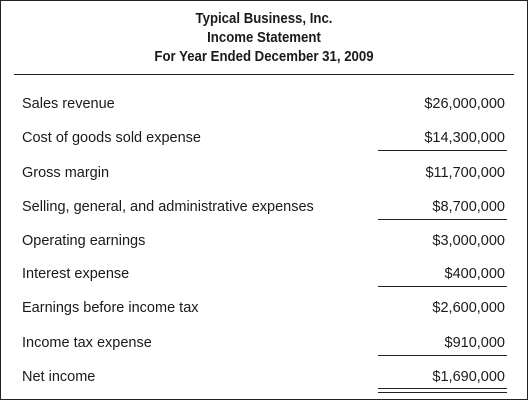 The width and height of the screenshot is (528, 400). I want to click on row-income-tax-expense: Income tax expense $910,000, so click(264, 343).